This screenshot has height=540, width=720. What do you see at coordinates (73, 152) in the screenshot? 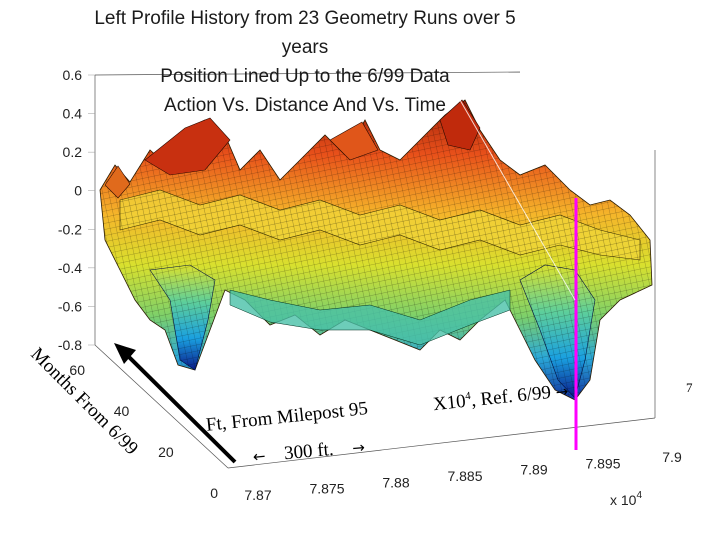
I see `z-tick-label: 0.2` at bounding box center [73, 152].